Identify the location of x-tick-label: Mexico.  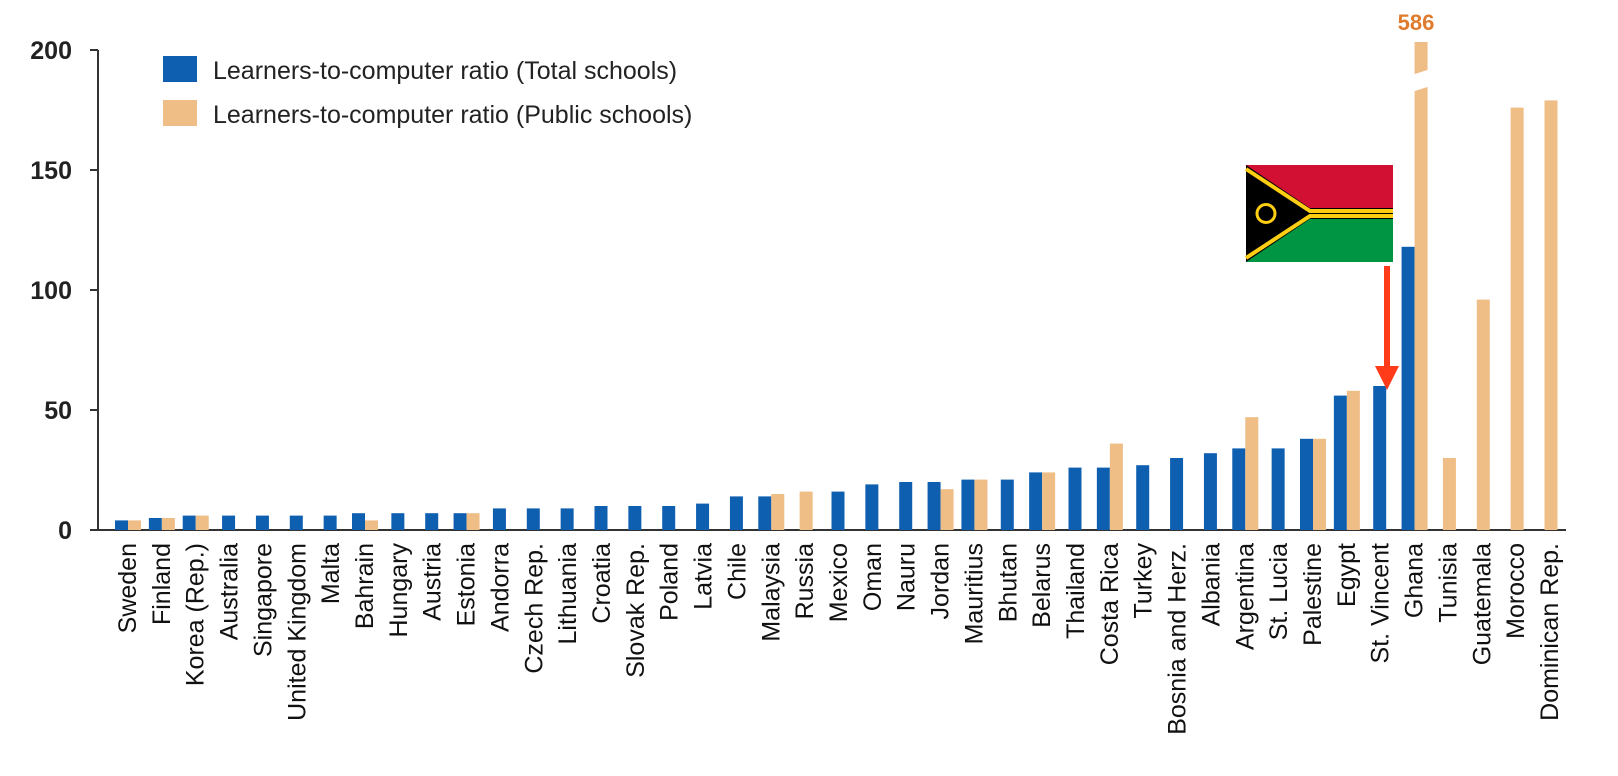
(839, 582).